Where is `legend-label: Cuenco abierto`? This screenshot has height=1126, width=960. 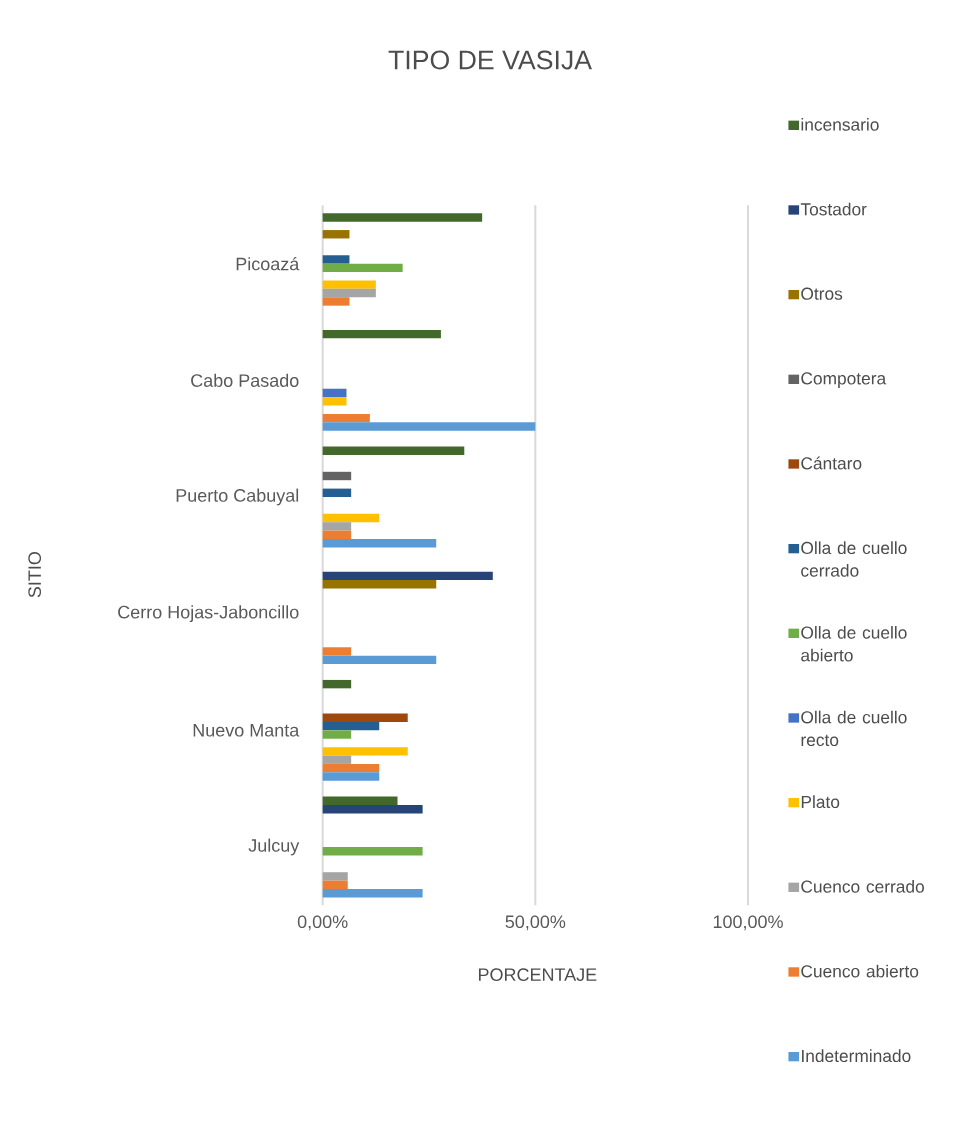 legend-label: Cuenco abierto is located at coordinates (860, 971).